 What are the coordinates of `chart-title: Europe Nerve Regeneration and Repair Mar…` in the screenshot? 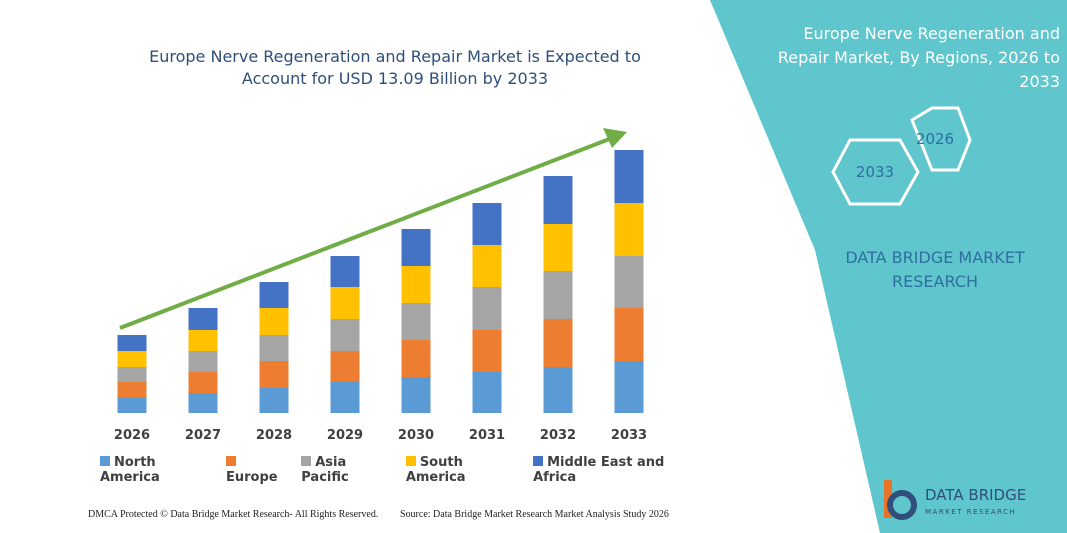 It's located at (395, 67).